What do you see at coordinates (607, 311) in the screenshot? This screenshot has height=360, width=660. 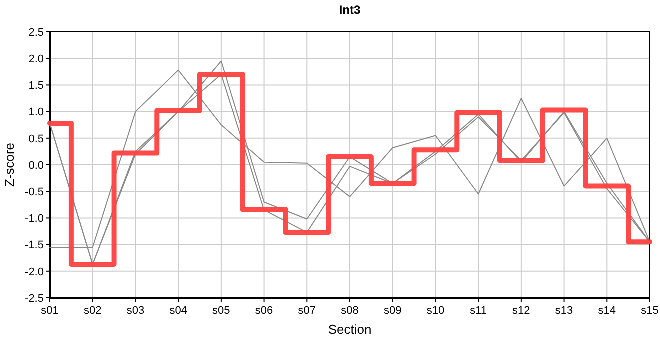 I see `x-tick-label: s14` at bounding box center [607, 311].